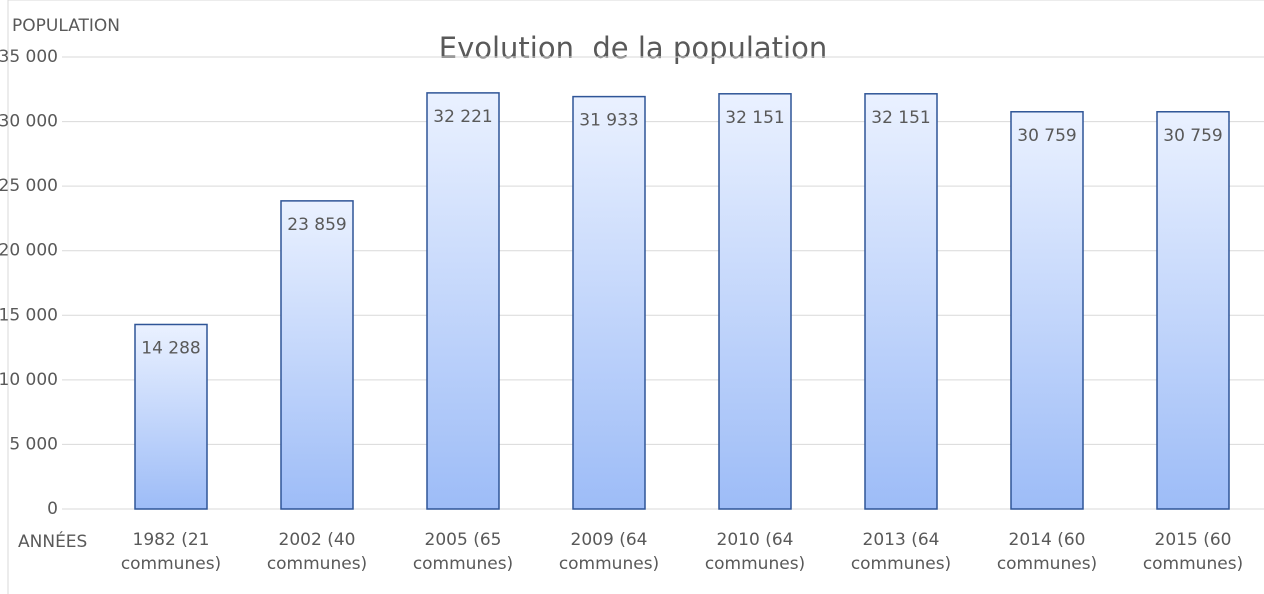  What do you see at coordinates (633, 48) in the screenshot?
I see `chart-title: Evolution de la population` at bounding box center [633, 48].